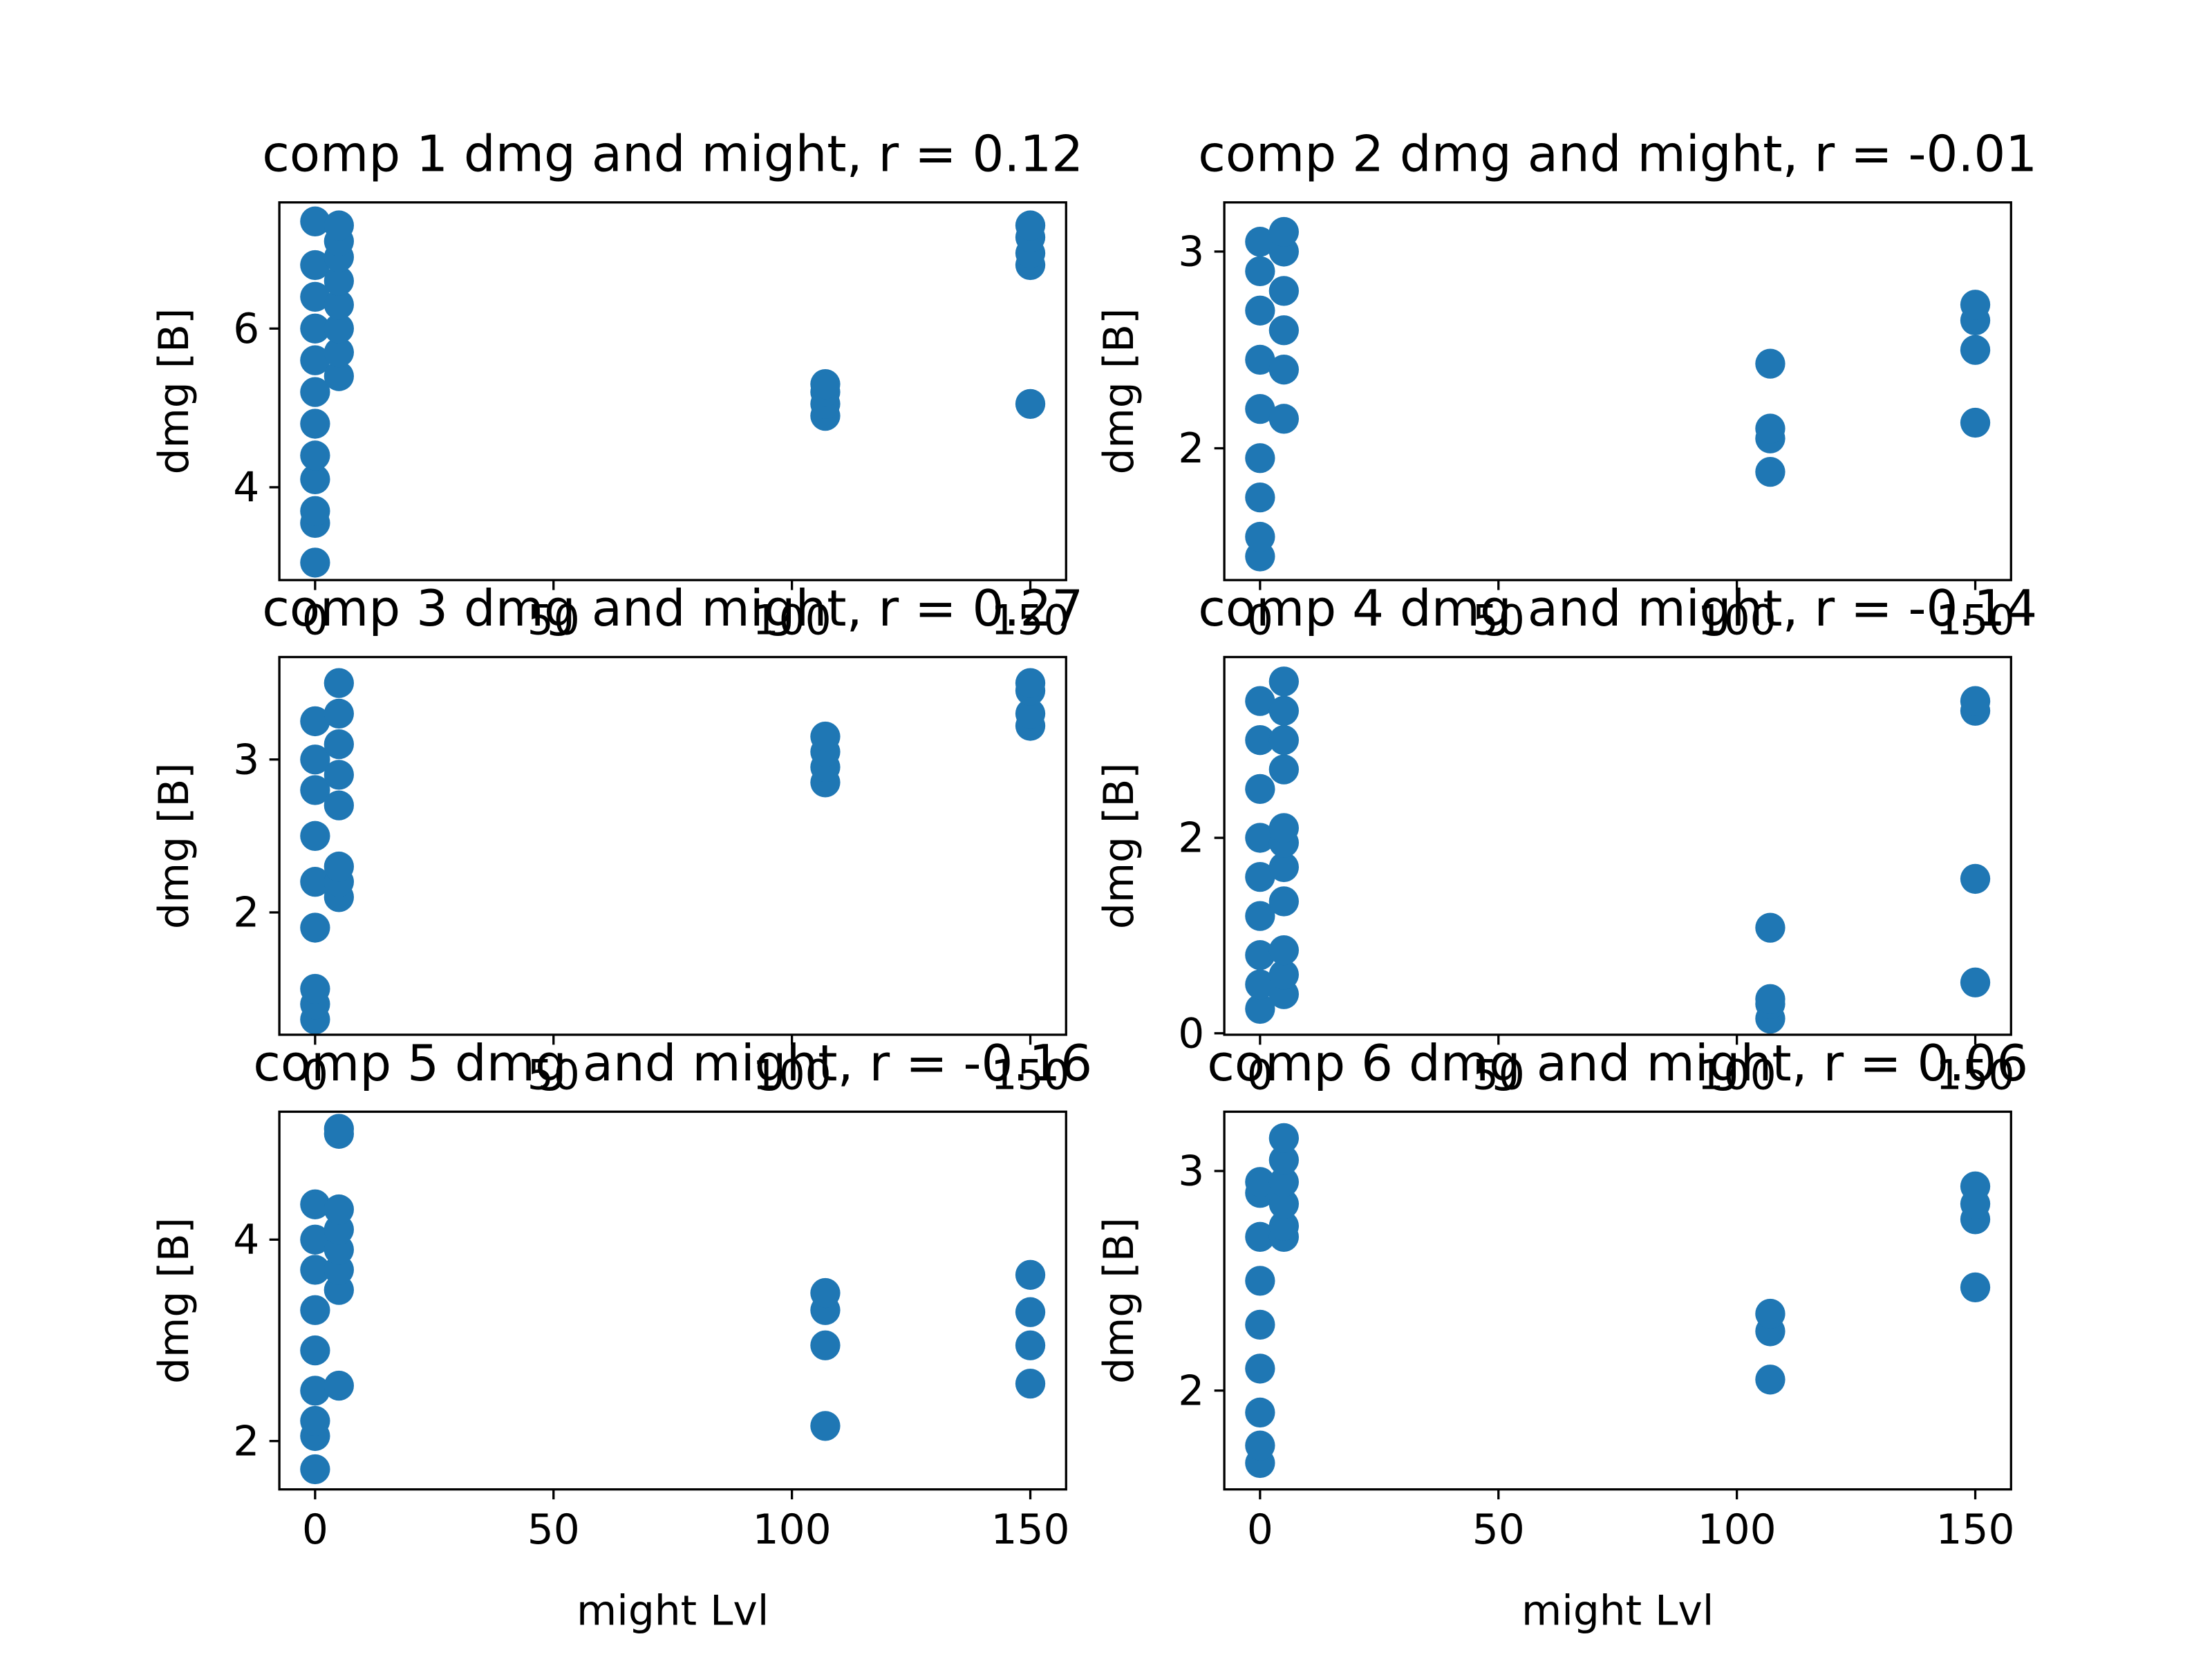  Describe the element at coordinates (1191, 1034) in the screenshot. I see `y-tick-label: 0` at that location.